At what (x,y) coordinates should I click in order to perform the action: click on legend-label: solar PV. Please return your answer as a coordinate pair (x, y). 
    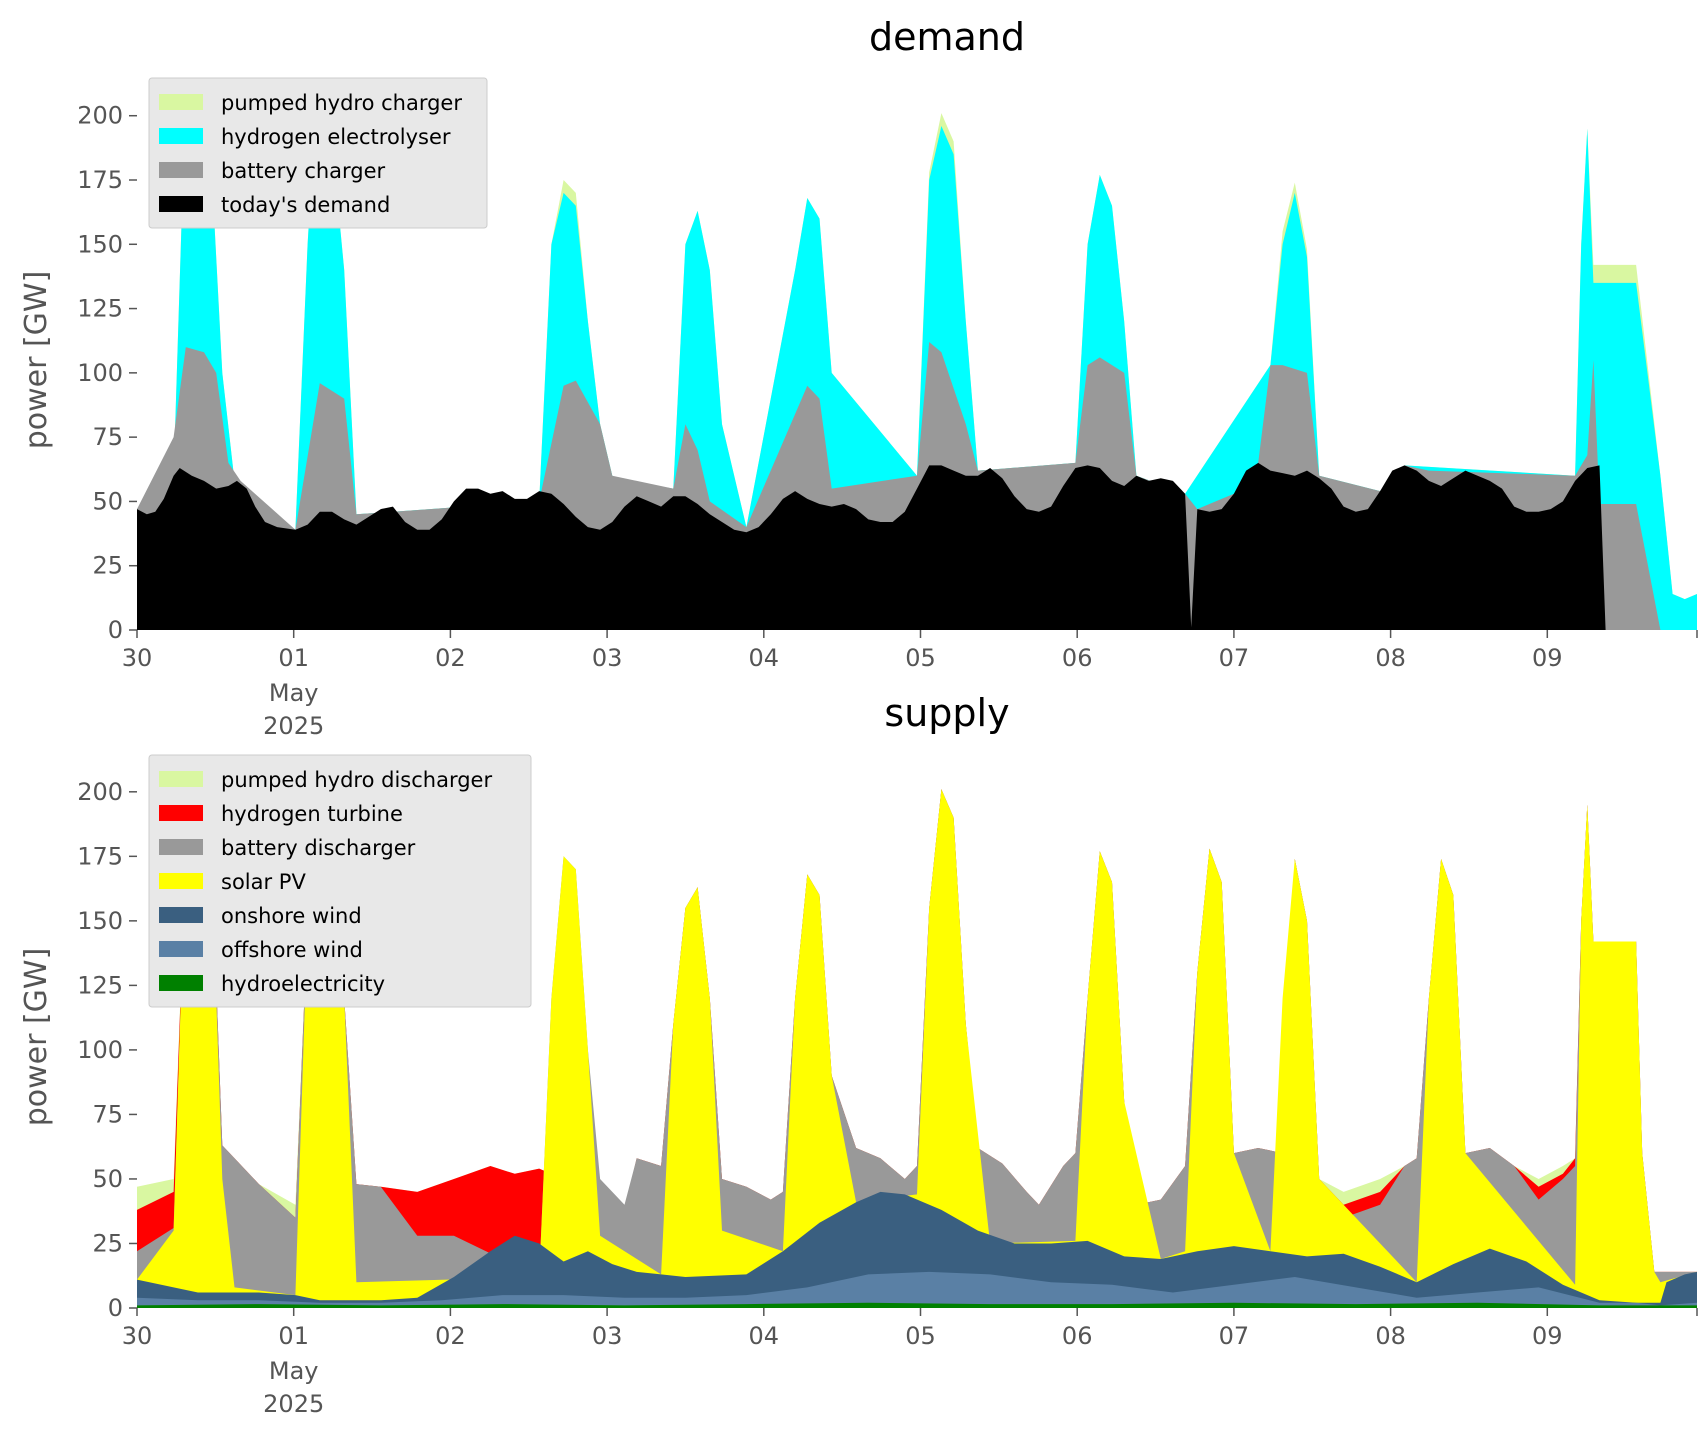
    Looking at the image, I should click on (263, 882).